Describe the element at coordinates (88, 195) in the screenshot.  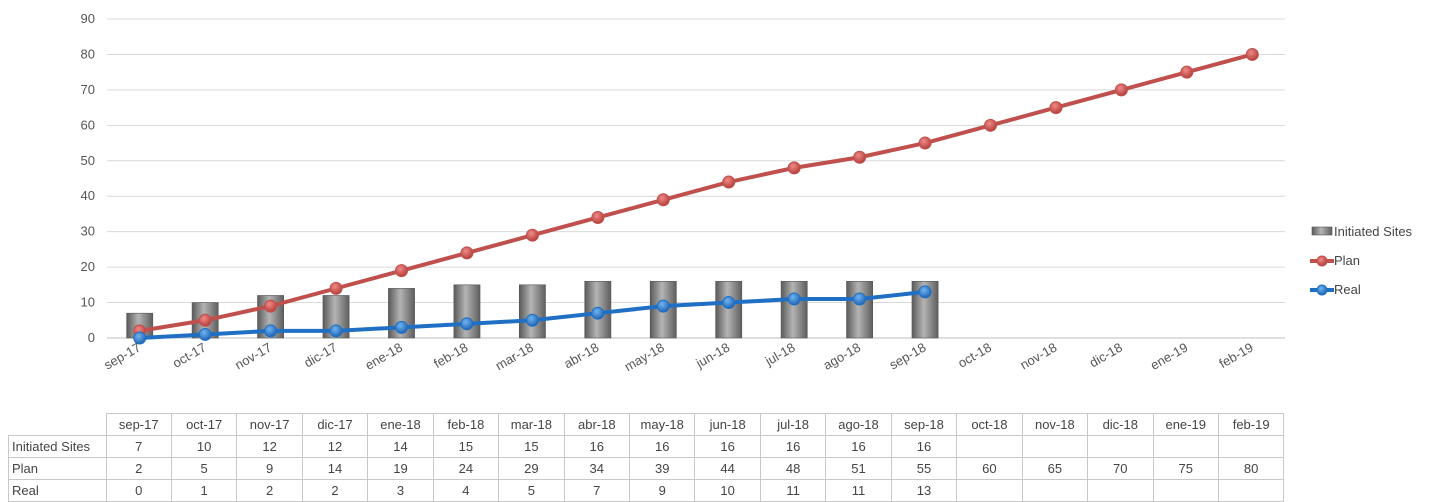
I see `y-tick-label: 40` at that location.